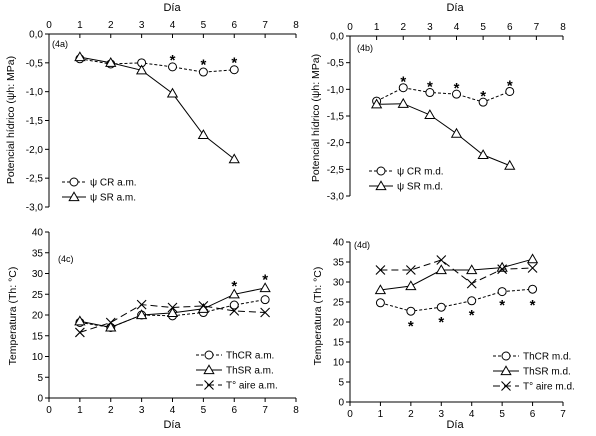 Image resolution: width=596 pixels, height=436 pixels. I want to click on panel-4b-legend: ψ CR m.d. ψ SR m.d., so click(406, 179).